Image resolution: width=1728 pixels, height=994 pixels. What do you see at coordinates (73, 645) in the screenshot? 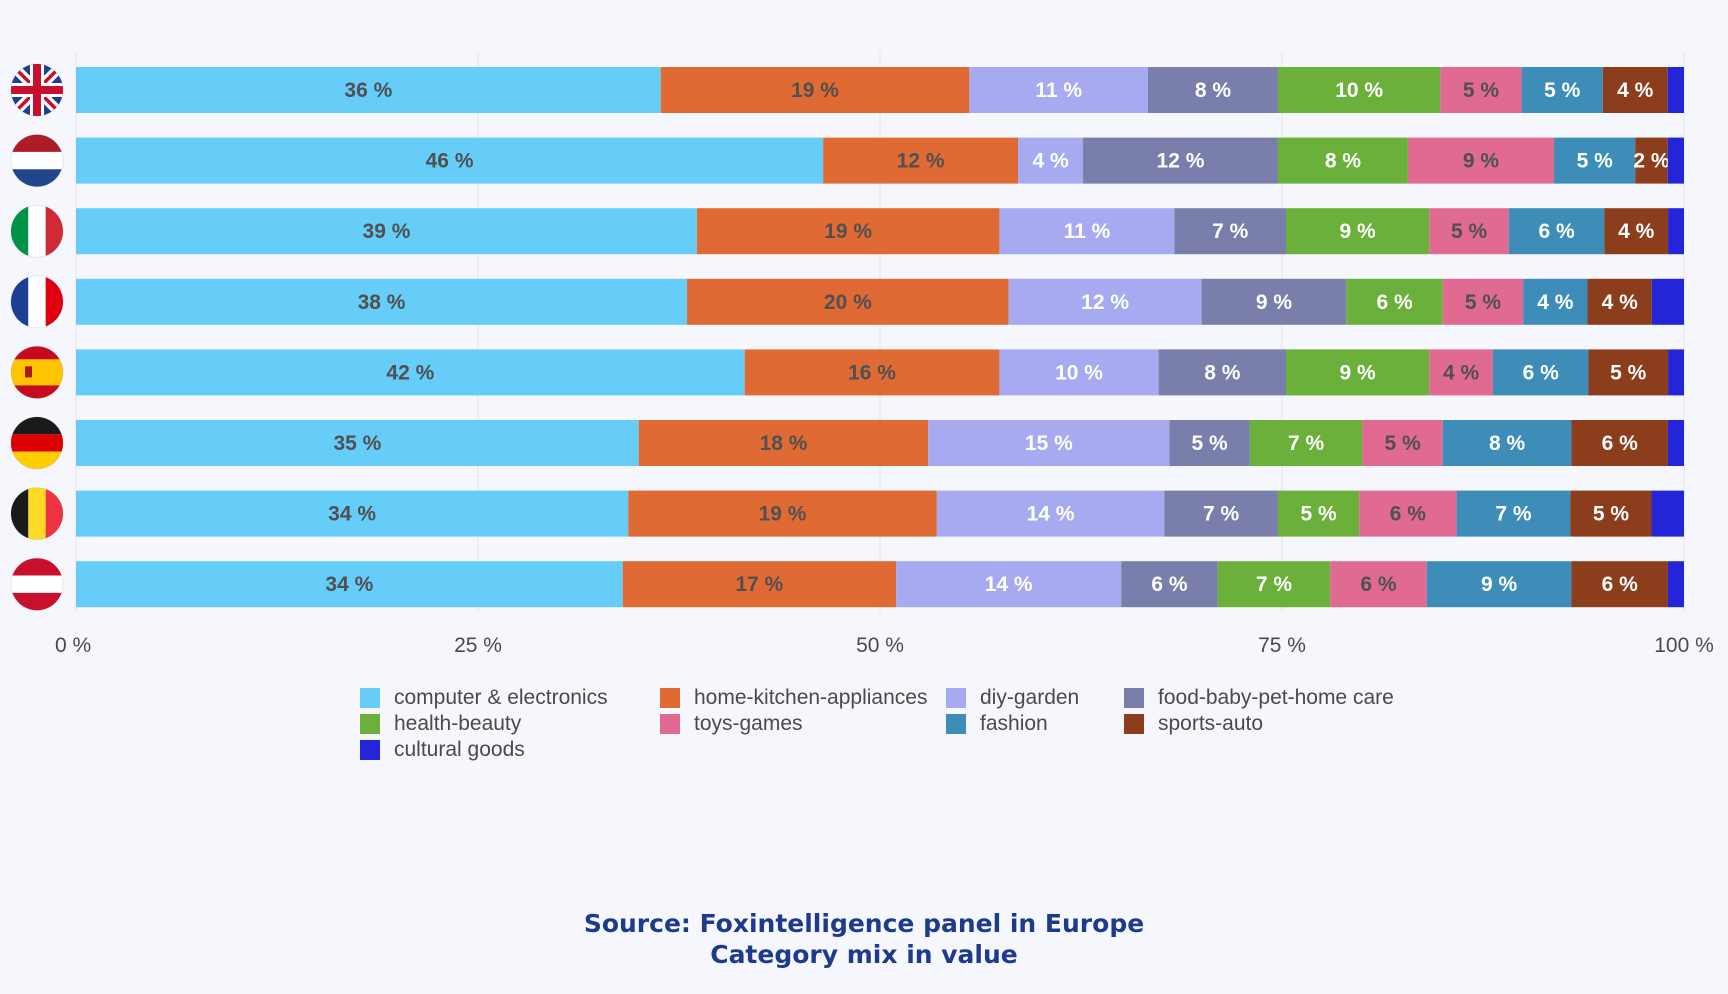
I see `tick-label: 0 %` at bounding box center [73, 645].